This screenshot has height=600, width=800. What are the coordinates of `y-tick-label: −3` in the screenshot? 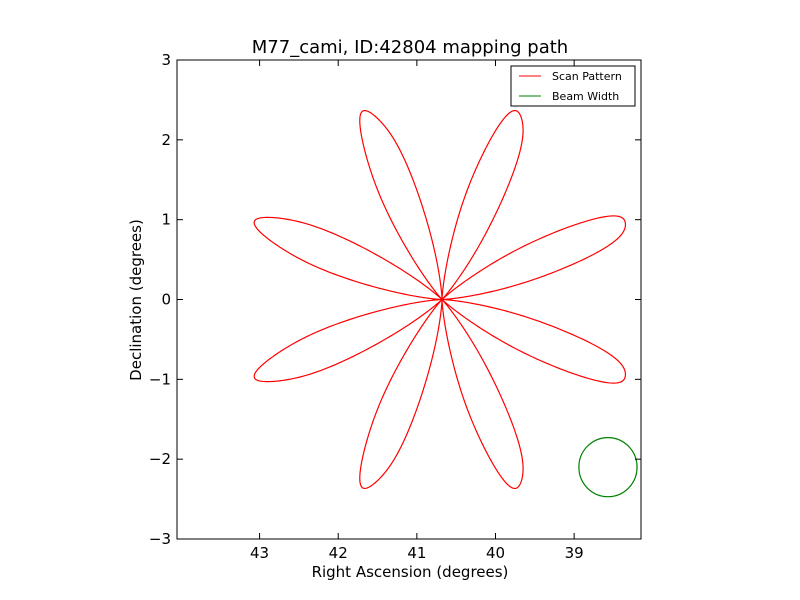 It's located at (160, 539).